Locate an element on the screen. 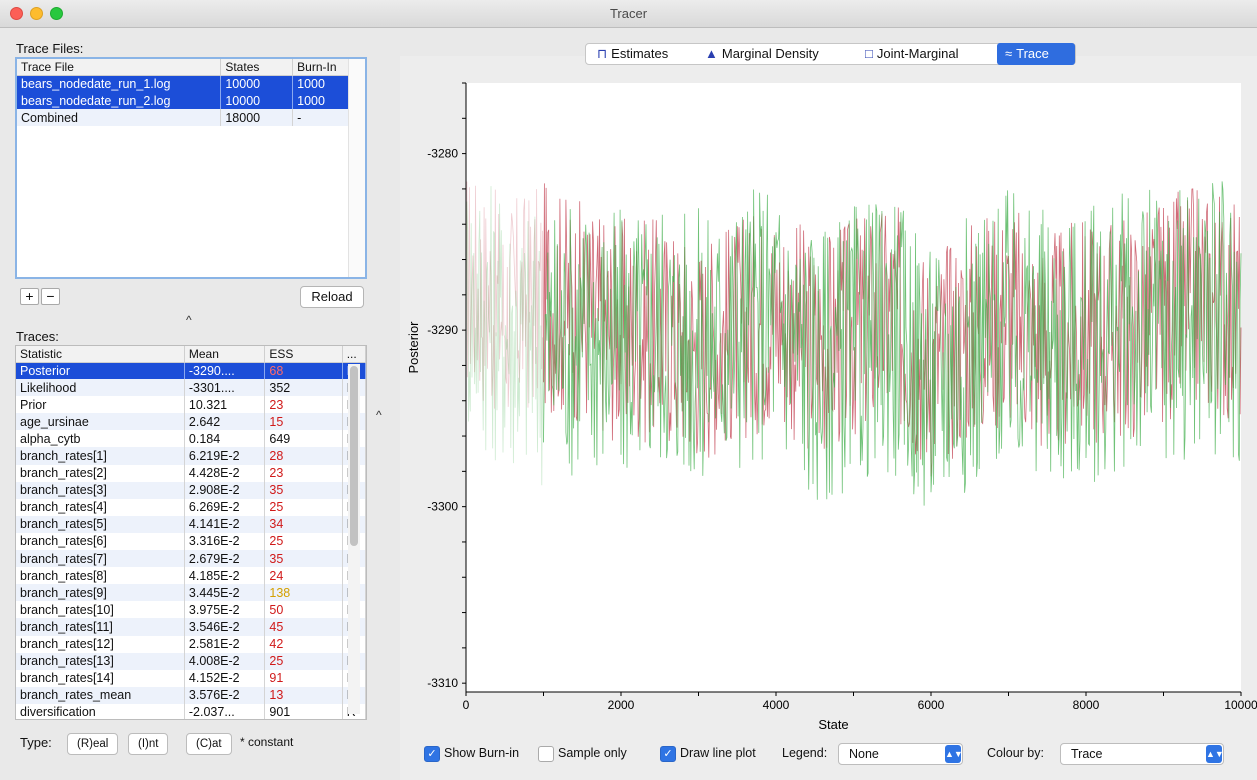  trace-mean: 6.269E-2 is located at coordinates (225, 507).